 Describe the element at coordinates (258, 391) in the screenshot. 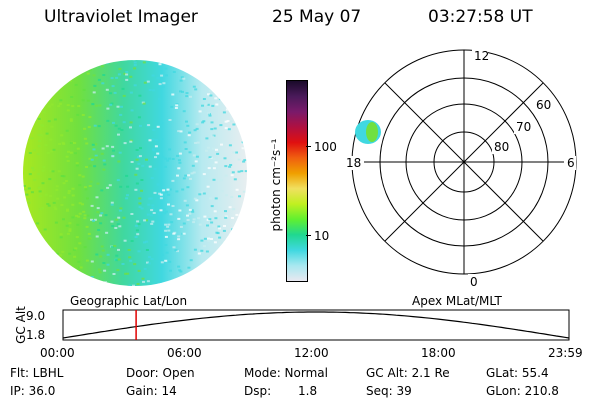

I see `status-dsp: Dsp:` at that location.